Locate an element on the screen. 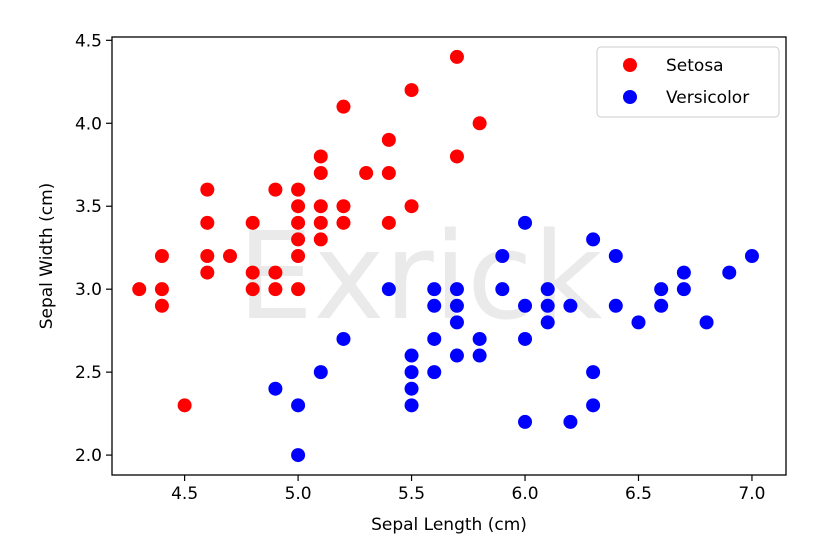 The image size is (837, 551). x-tick-label: 4.5 is located at coordinates (184, 494).